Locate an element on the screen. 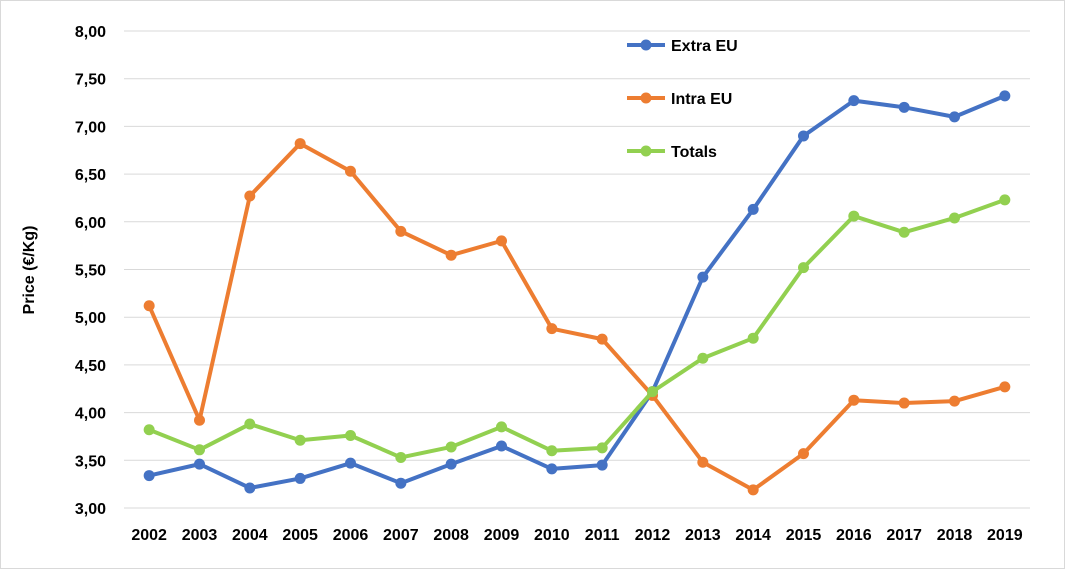 Image resolution: width=1065 pixels, height=569 pixels. x-tick-label: 2017 is located at coordinates (904, 535).